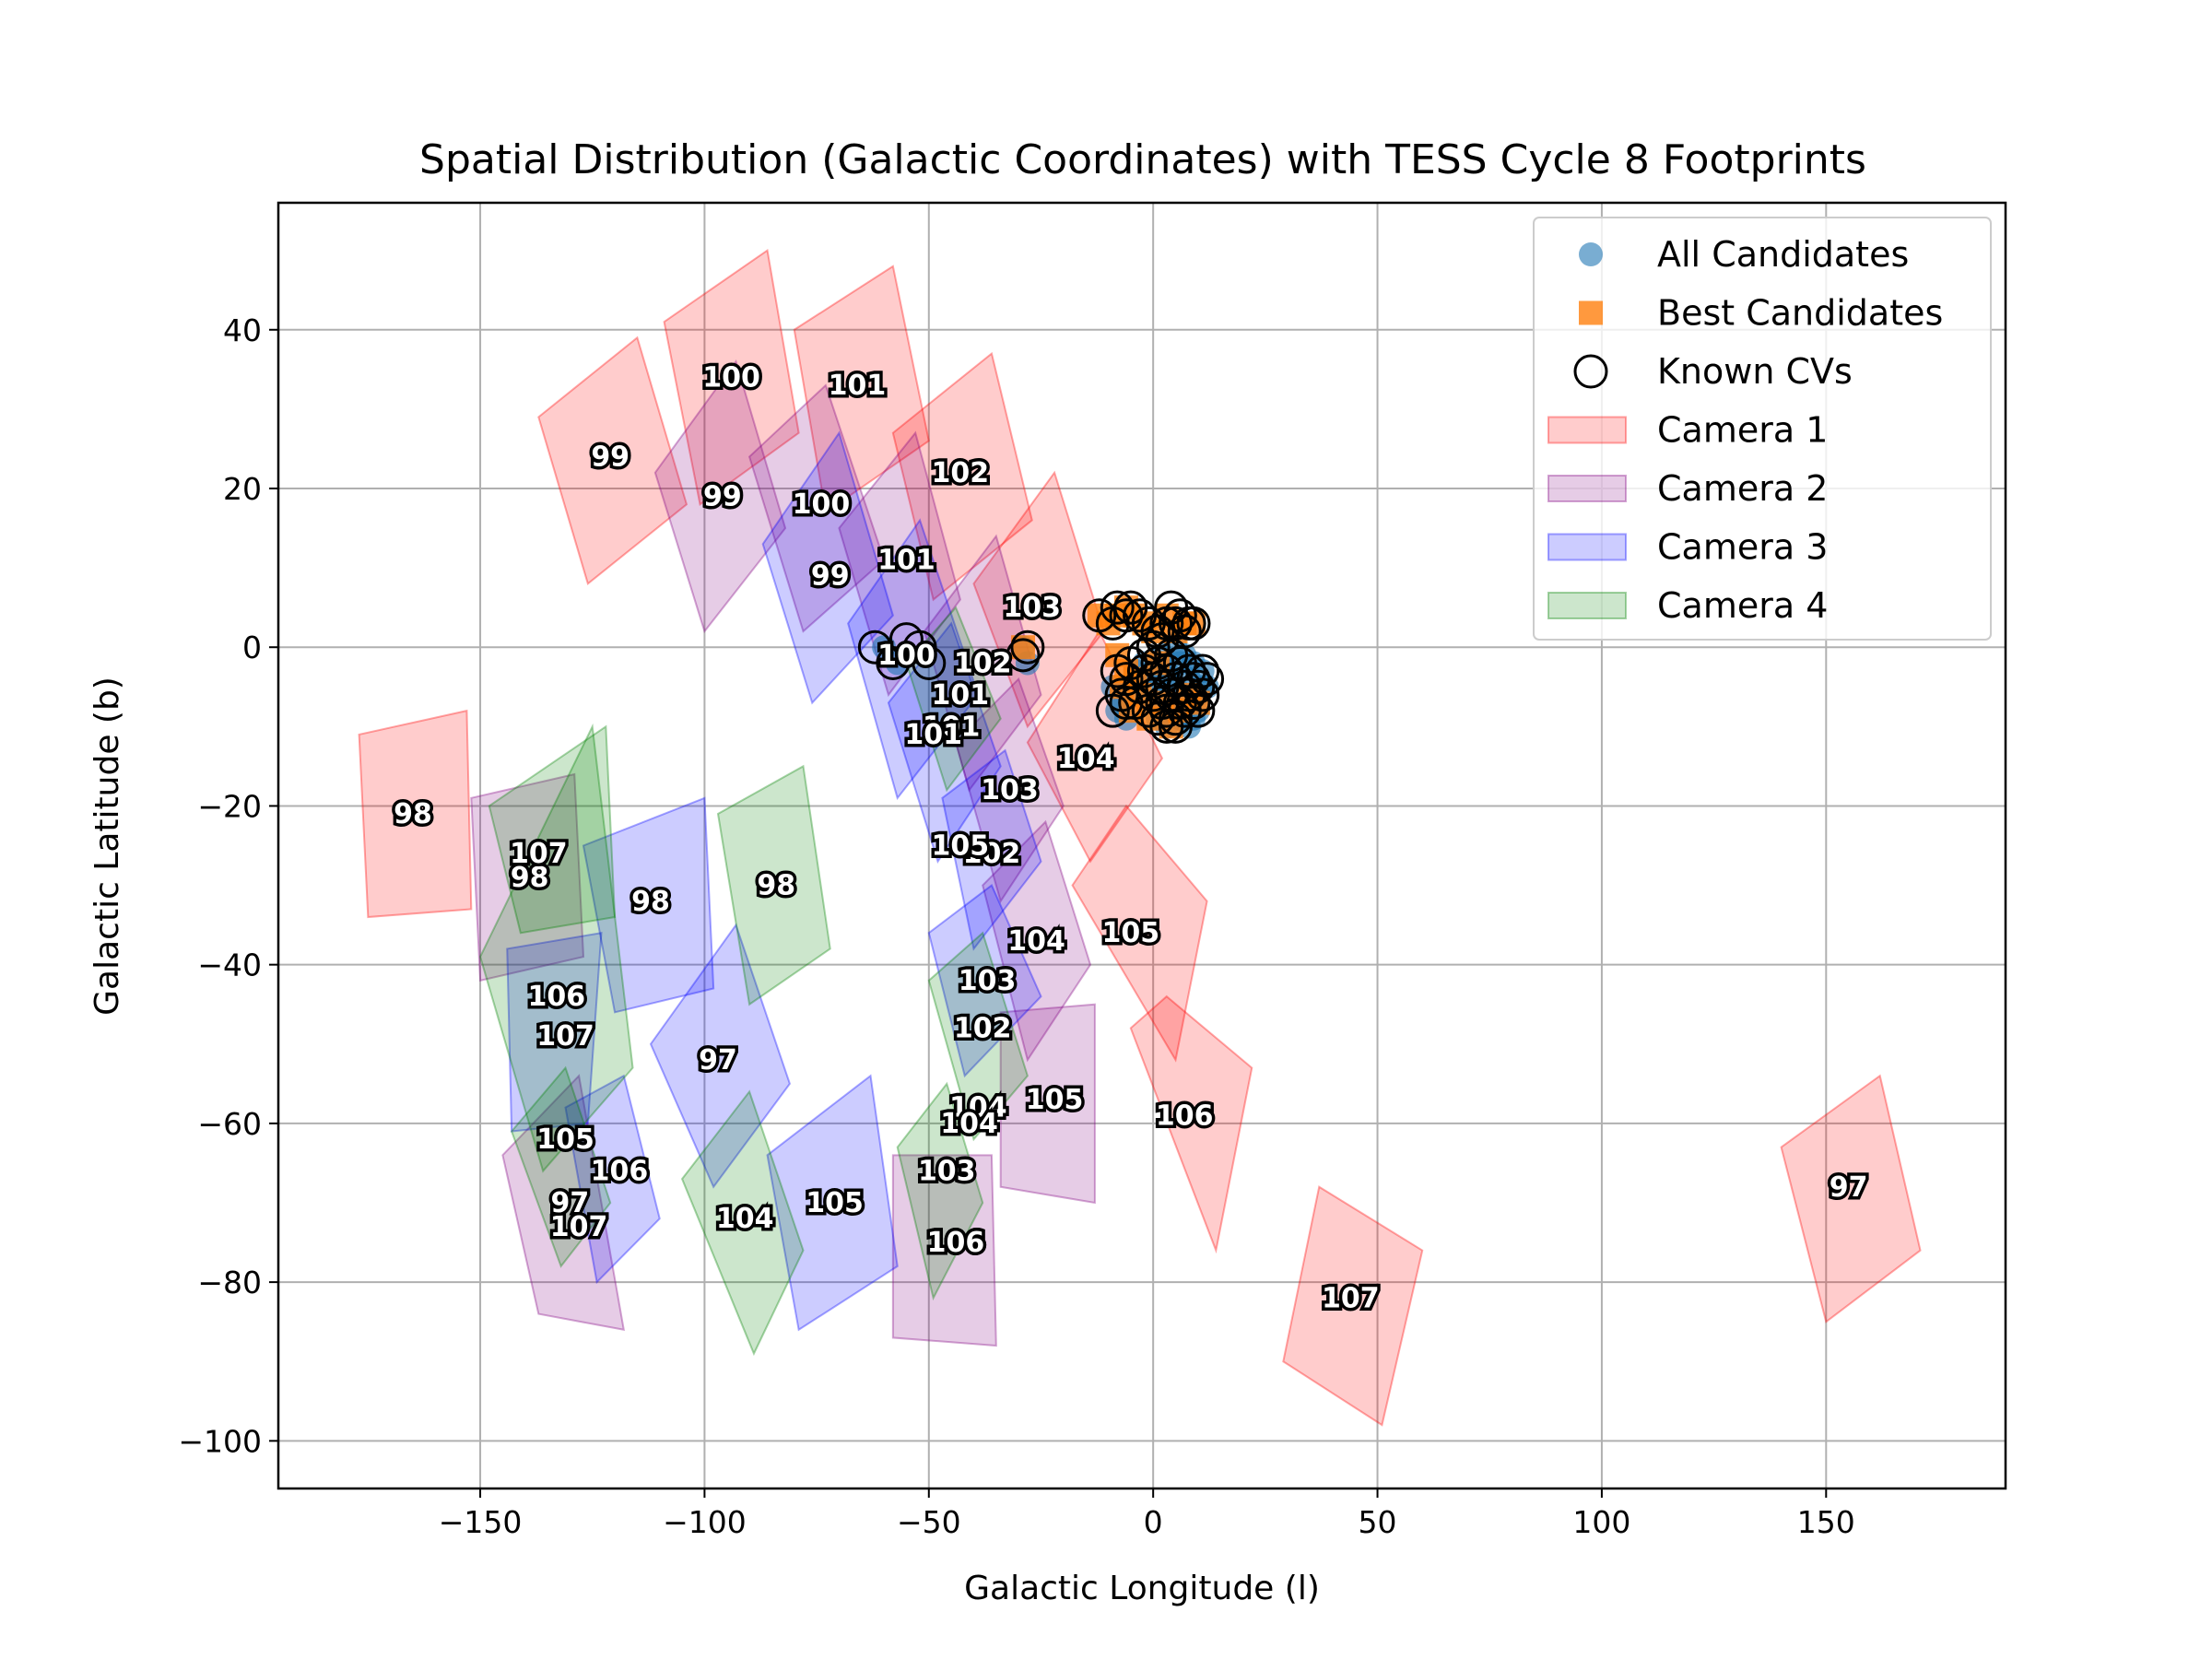  I want to click on x-tick-label: 0, so click(1153, 1522).